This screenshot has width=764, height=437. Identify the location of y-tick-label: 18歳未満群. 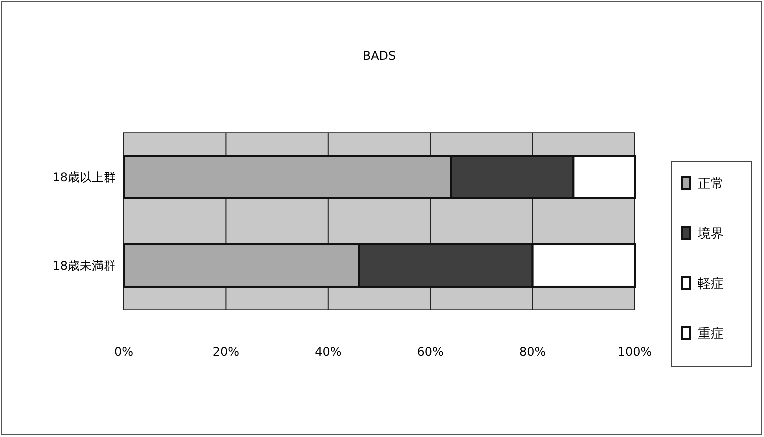
(84, 265).